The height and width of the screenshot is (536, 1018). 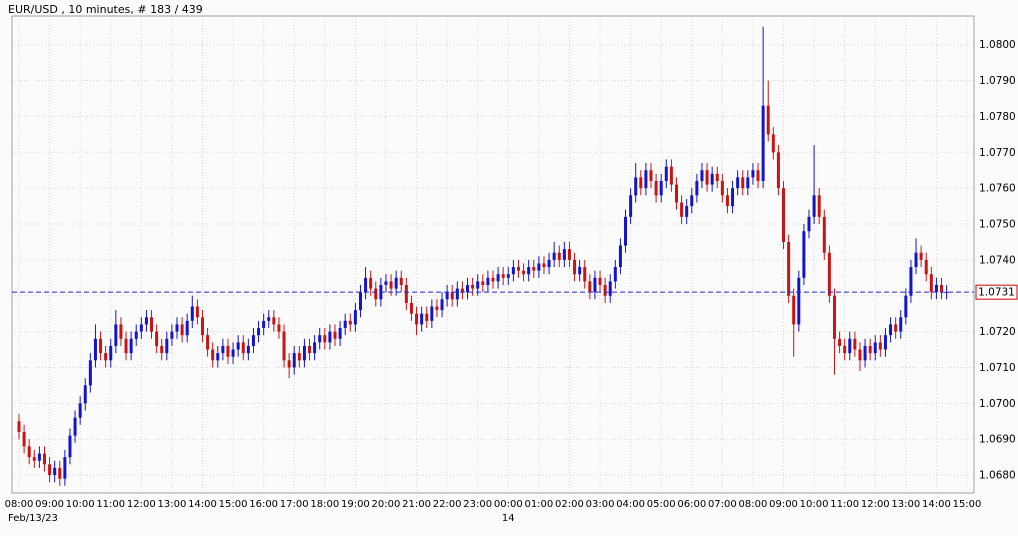 What do you see at coordinates (324, 504) in the screenshot?
I see `x-axis-label: 18:00` at bounding box center [324, 504].